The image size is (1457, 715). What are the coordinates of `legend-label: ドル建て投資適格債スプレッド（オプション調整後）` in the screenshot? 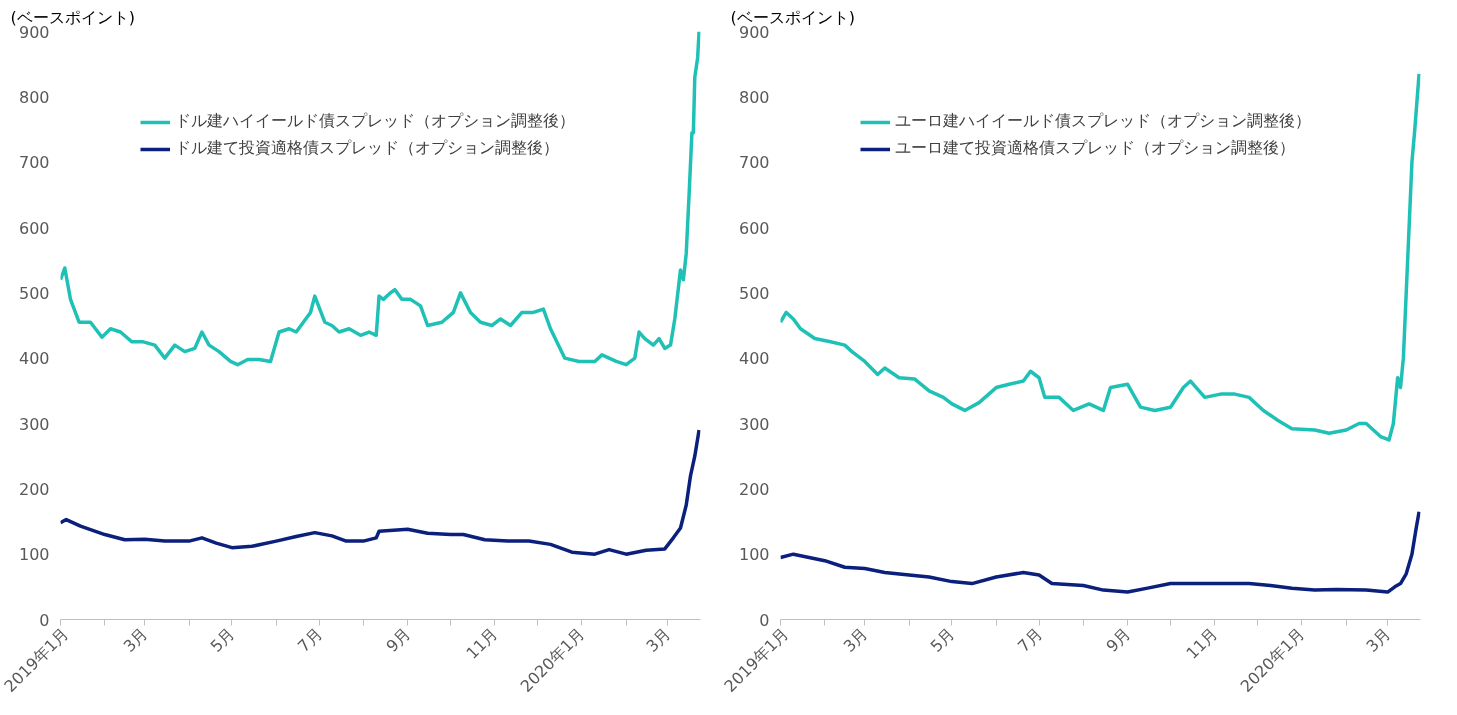 It's located at (367, 148).